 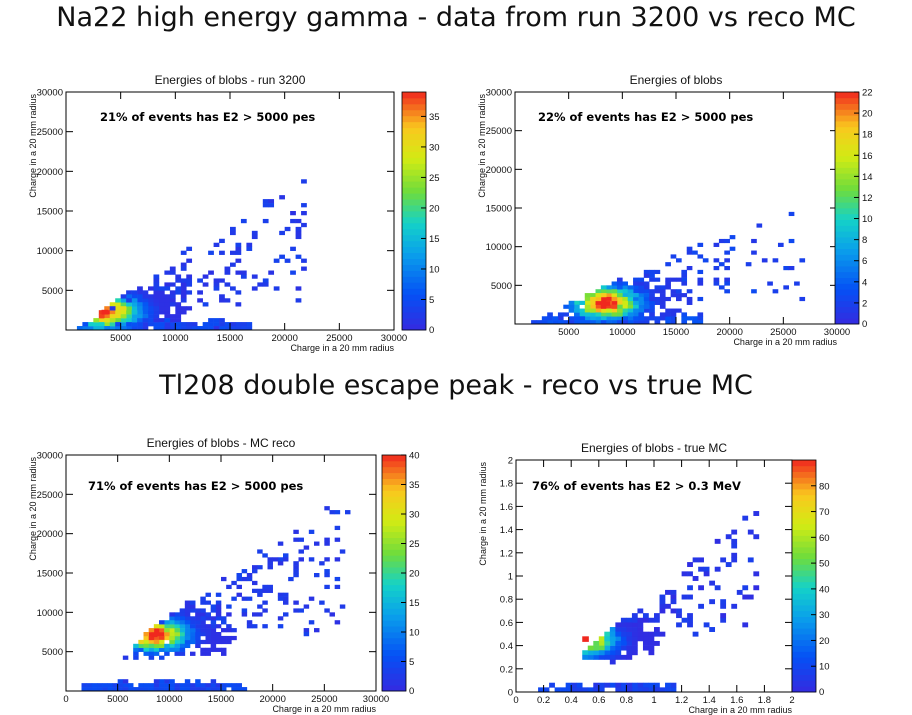 What do you see at coordinates (867, 156) in the screenshot?
I see `color-scale-label: 16` at bounding box center [867, 156].